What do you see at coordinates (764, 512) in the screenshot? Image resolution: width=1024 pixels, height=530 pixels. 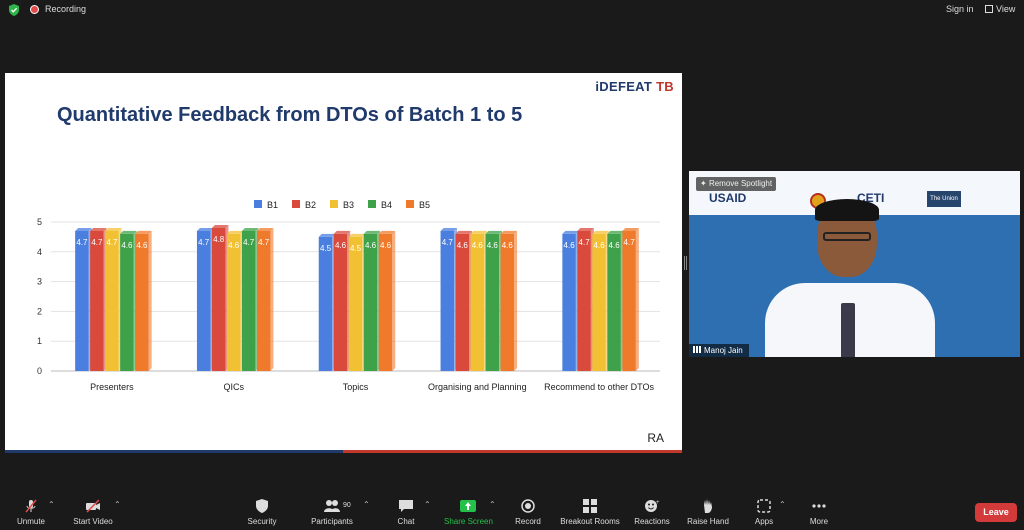 I see `apps-button: Apps` at bounding box center [764, 512].